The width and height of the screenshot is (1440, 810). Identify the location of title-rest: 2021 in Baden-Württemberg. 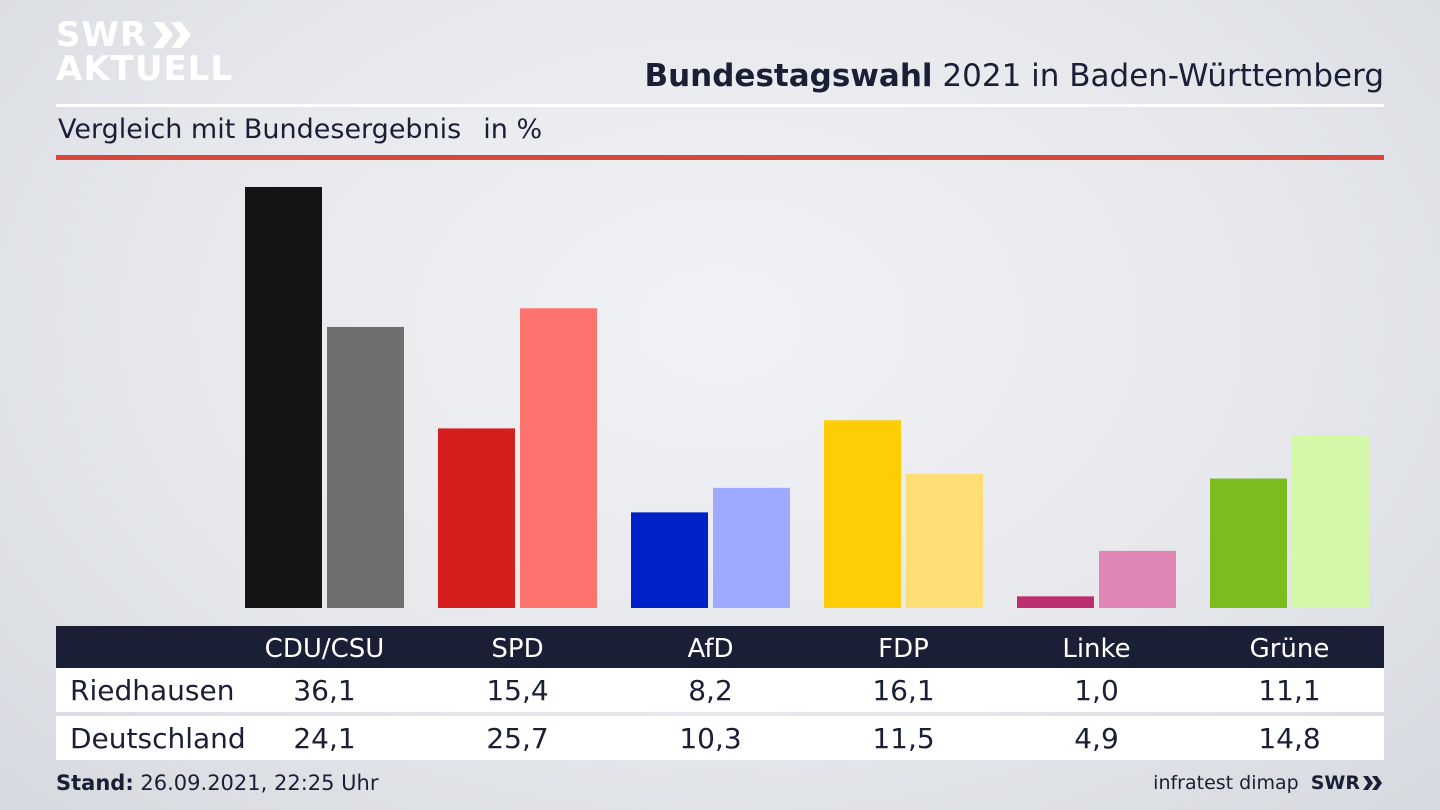
(1158, 76).